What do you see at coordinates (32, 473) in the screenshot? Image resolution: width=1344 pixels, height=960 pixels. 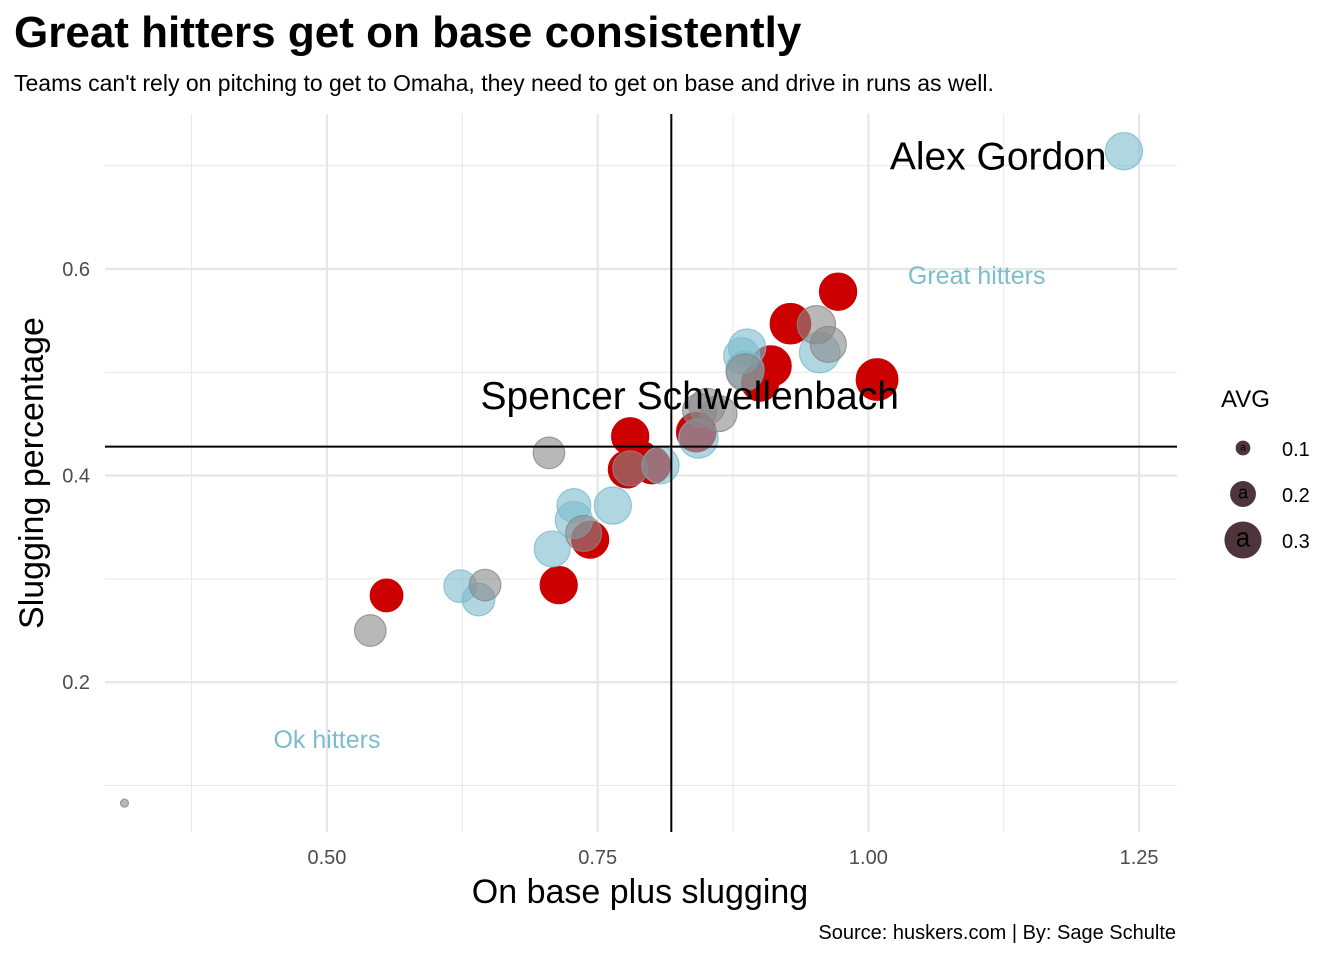 I see `y-axis-label: Slugging percentage` at bounding box center [32, 473].